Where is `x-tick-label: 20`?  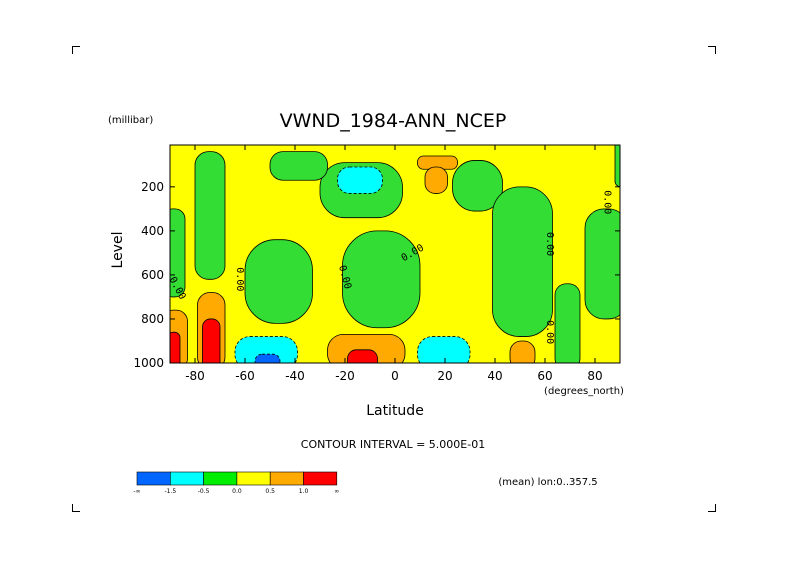
x-tick-label: 20 is located at coordinates (444, 376).